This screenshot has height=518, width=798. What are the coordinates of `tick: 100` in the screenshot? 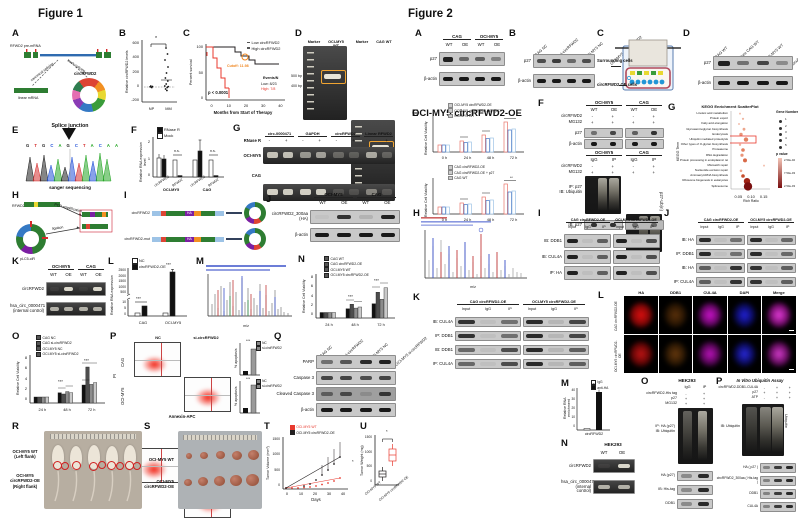 It's located at (200, 46).